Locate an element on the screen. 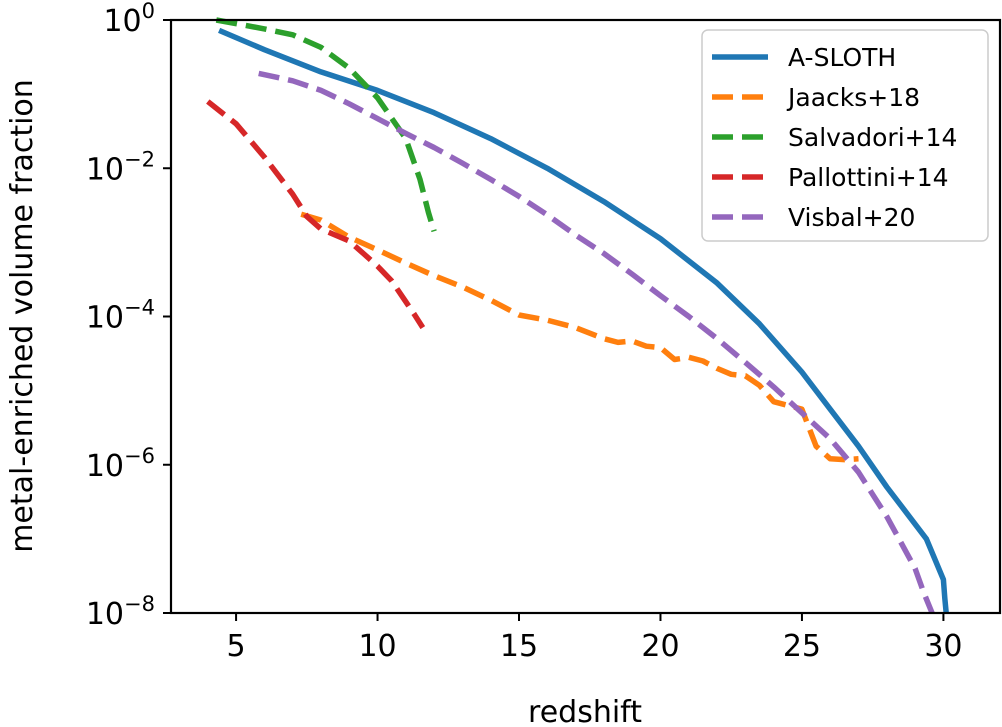 The image size is (1002, 727). x-tick-label: 15 is located at coordinates (519, 646).